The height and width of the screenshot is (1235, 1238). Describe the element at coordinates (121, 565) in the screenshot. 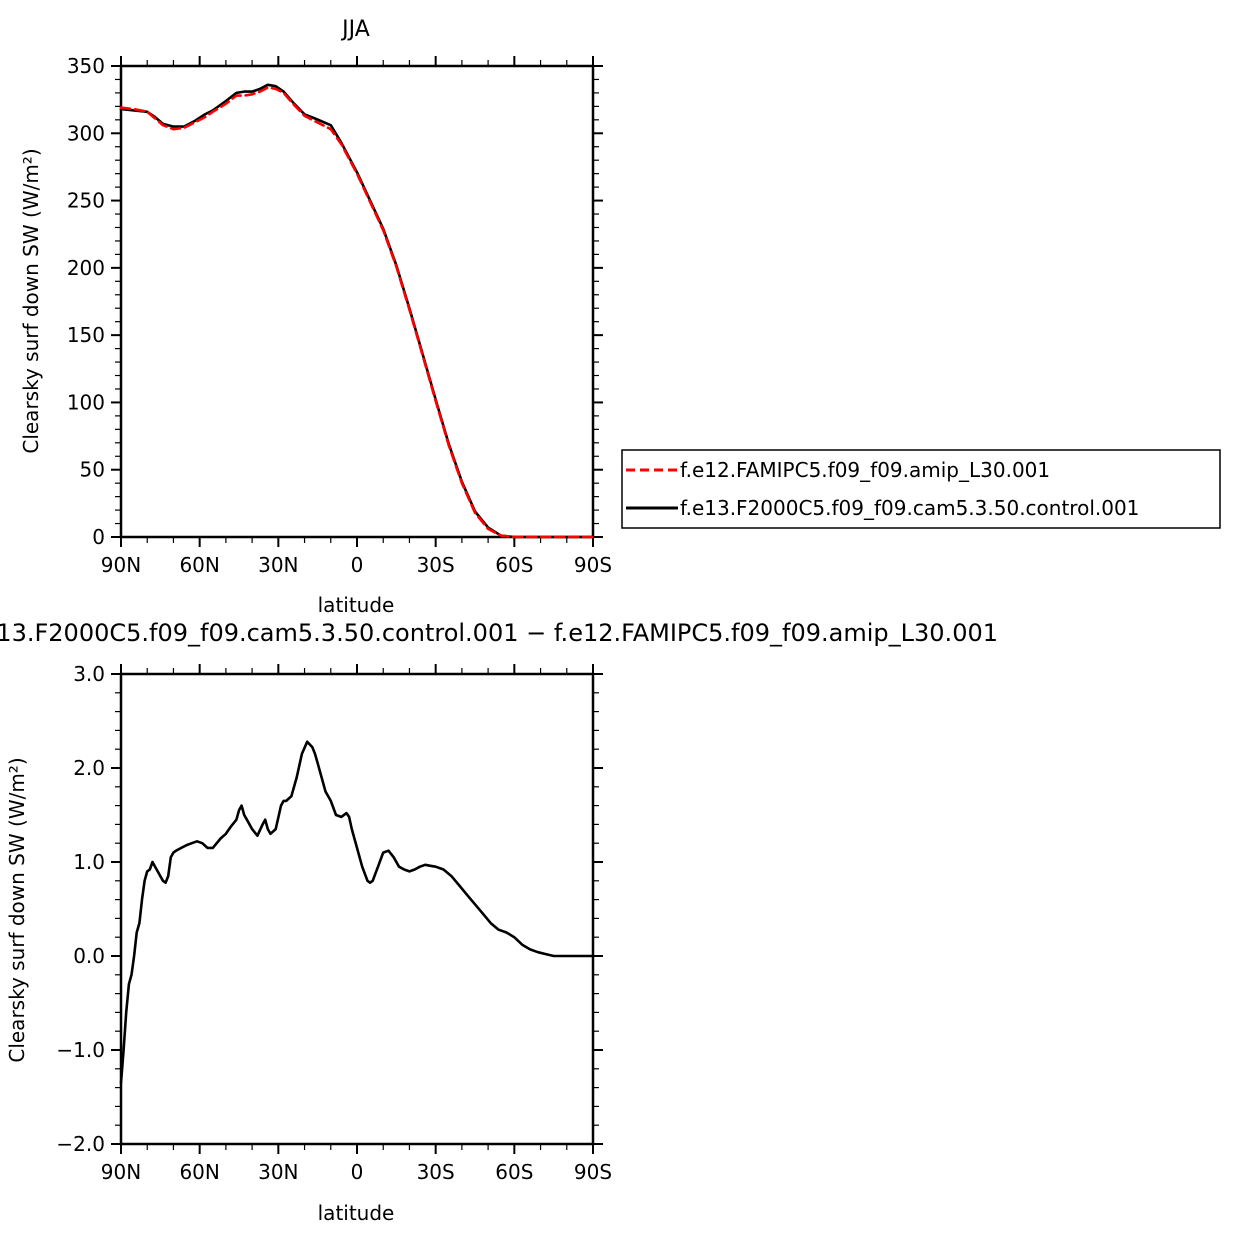

I see `top-x-tick-label: 90N` at that location.